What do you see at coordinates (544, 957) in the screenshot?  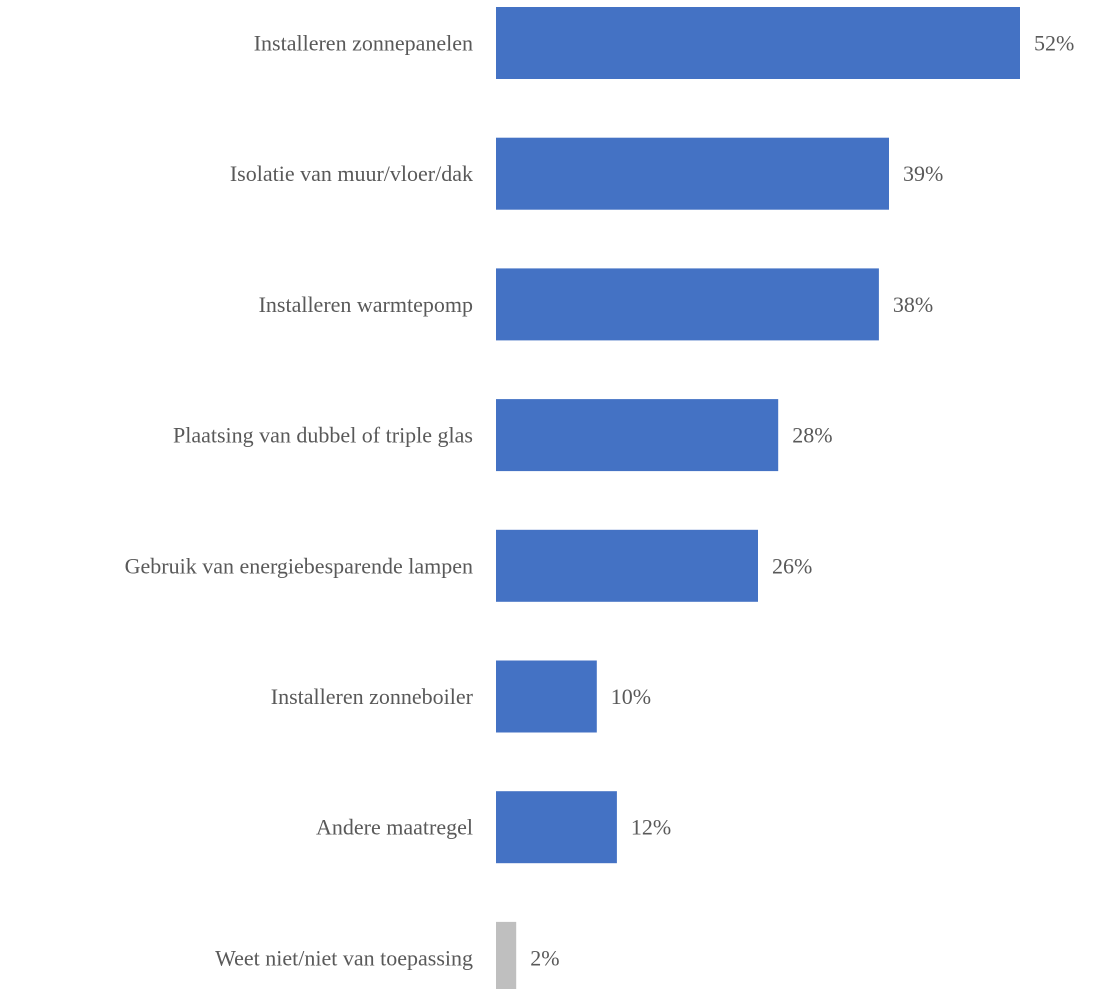 I see `value-label: 2%` at bounding box center [544, 957].